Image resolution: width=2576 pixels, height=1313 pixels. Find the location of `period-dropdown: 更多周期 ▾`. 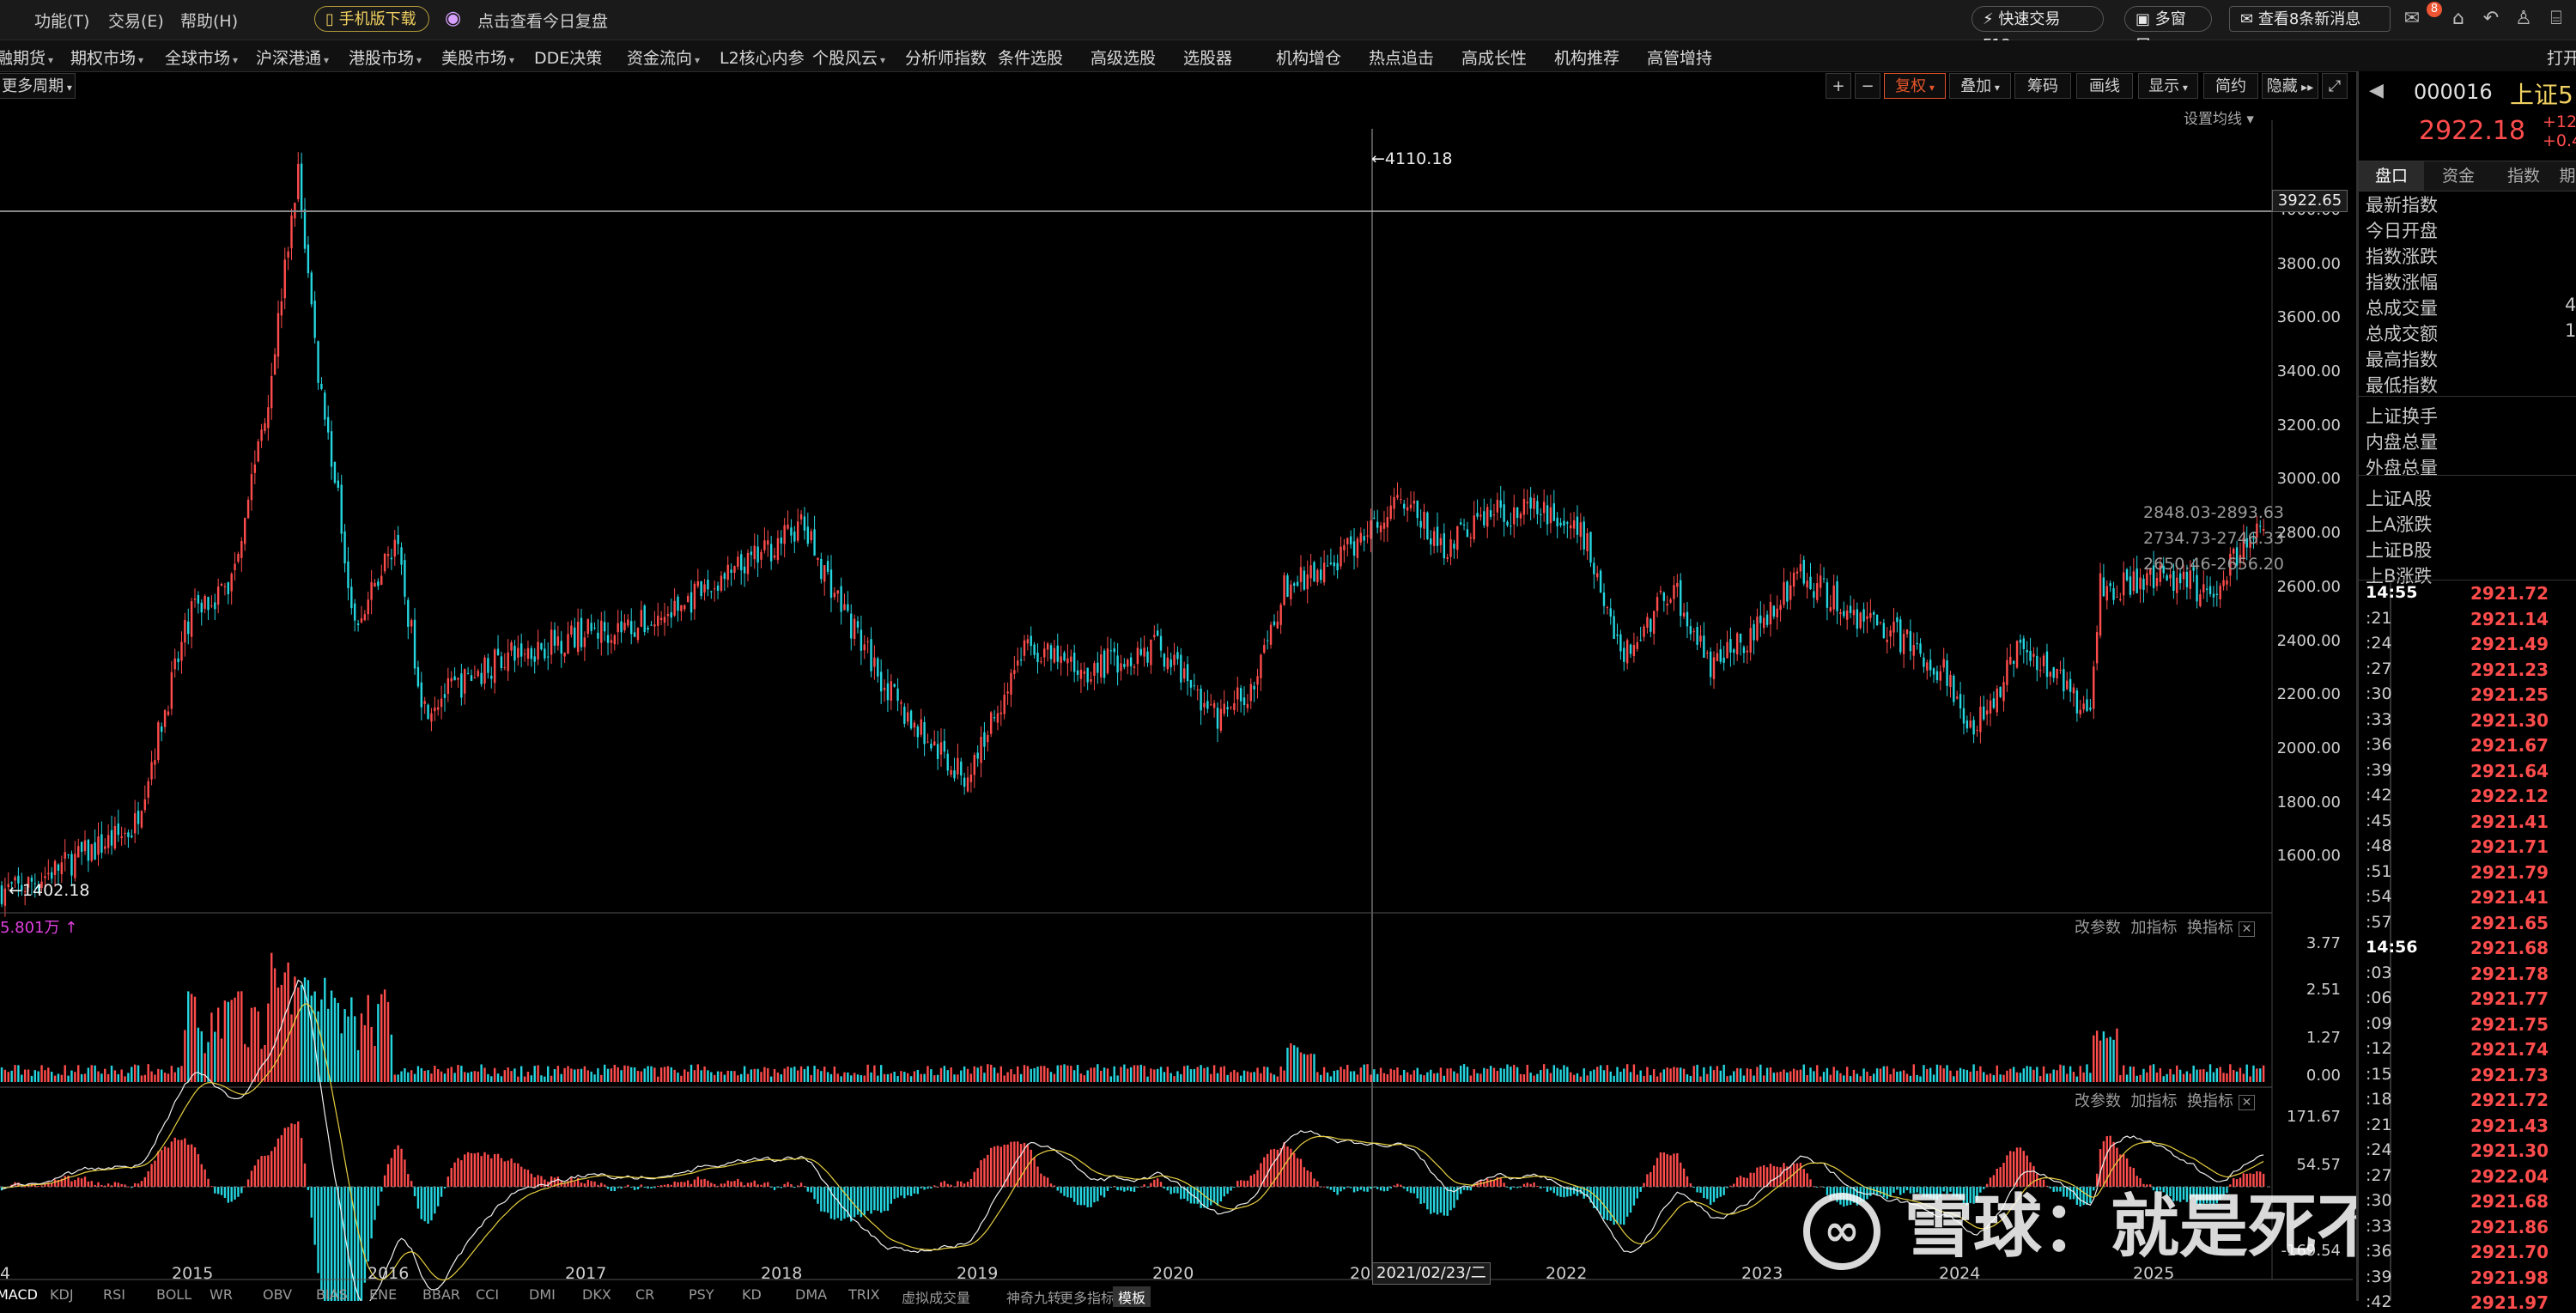

period-dropdown: 更多周期 ▾ is located at coordinates (38, 86).